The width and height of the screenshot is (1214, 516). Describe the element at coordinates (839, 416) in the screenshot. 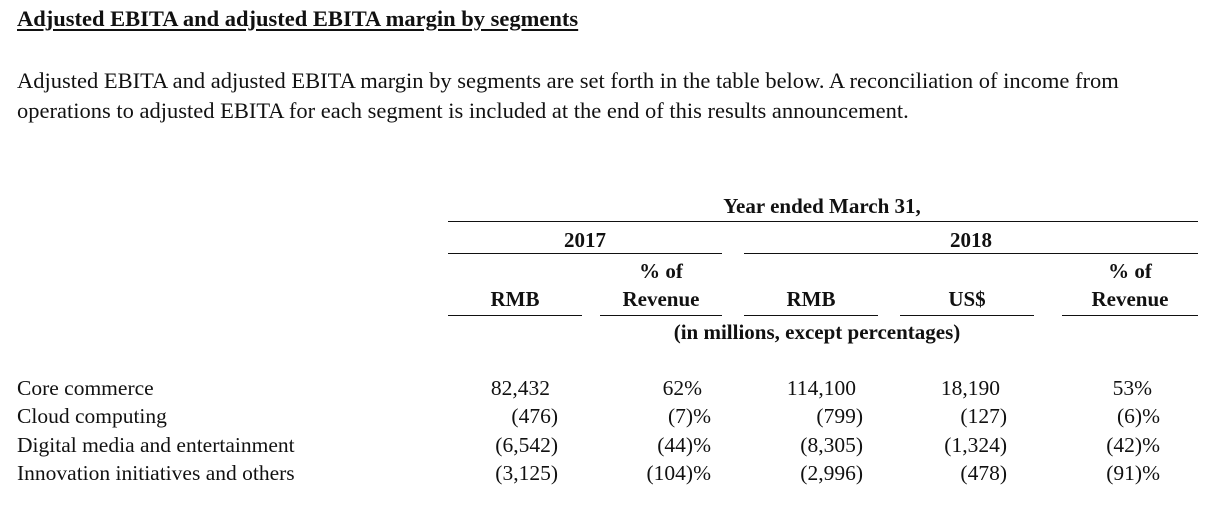

I see `cell-rmb-2018: (799)` at that location.